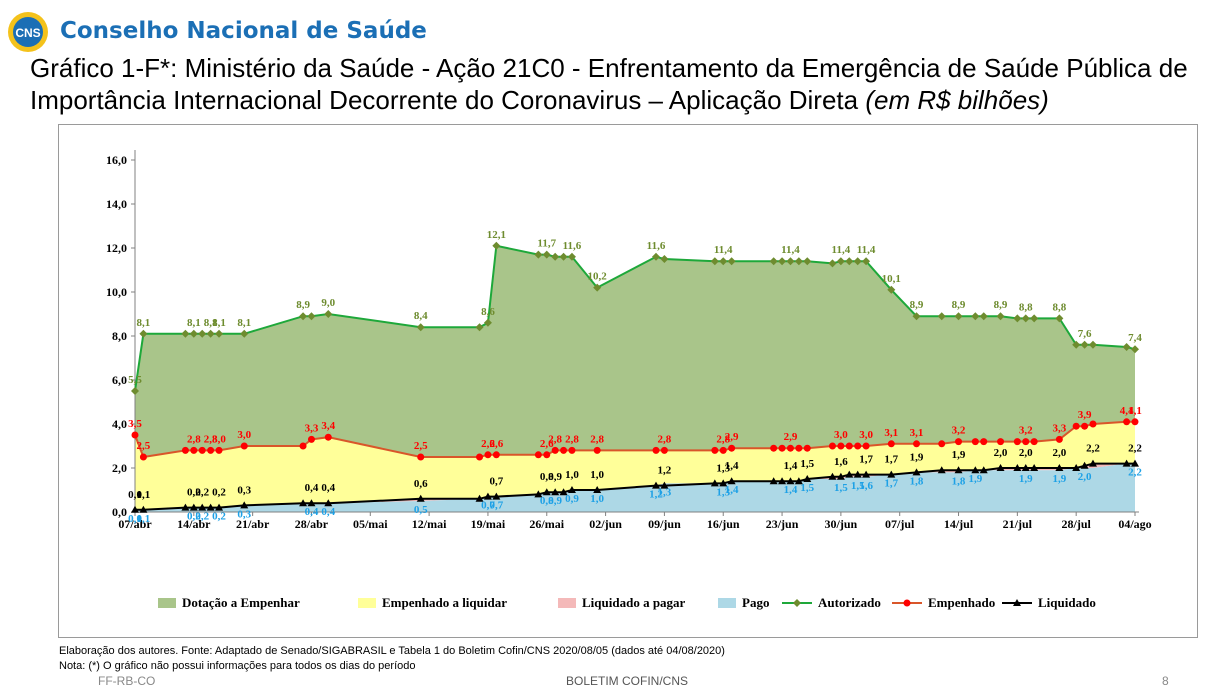 The height and width of the screenshot is (697, 1227). Describe the element at coordinates (1077, 524) in the screenshot. I see `x-tick-label: 28/jul` at that location.